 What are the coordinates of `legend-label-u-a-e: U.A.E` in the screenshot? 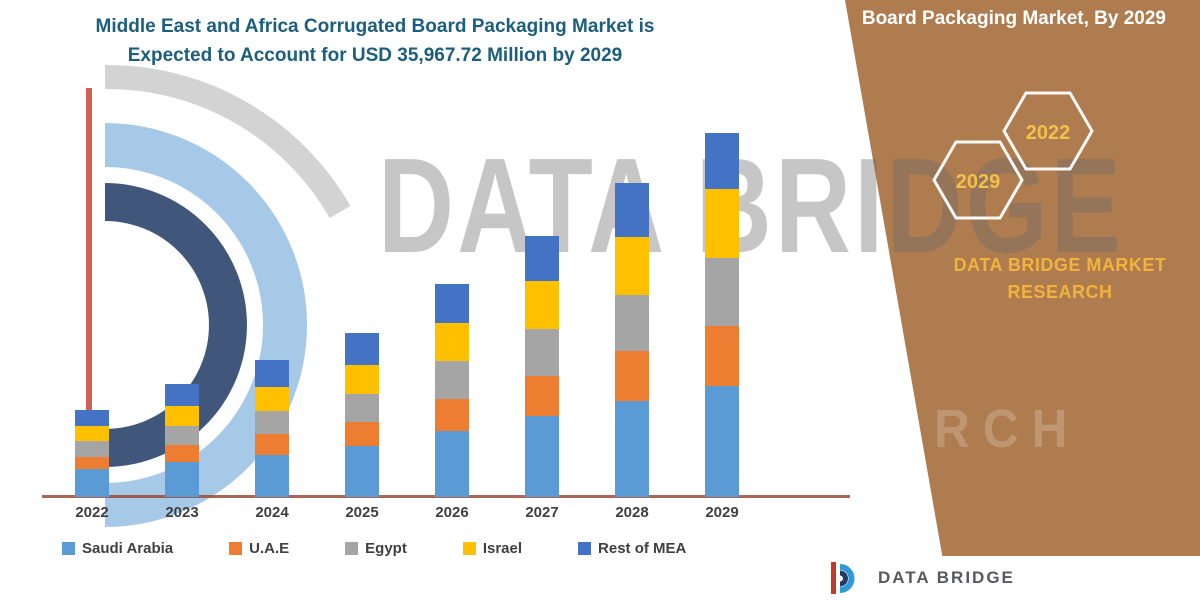 It's located at (269, 548).